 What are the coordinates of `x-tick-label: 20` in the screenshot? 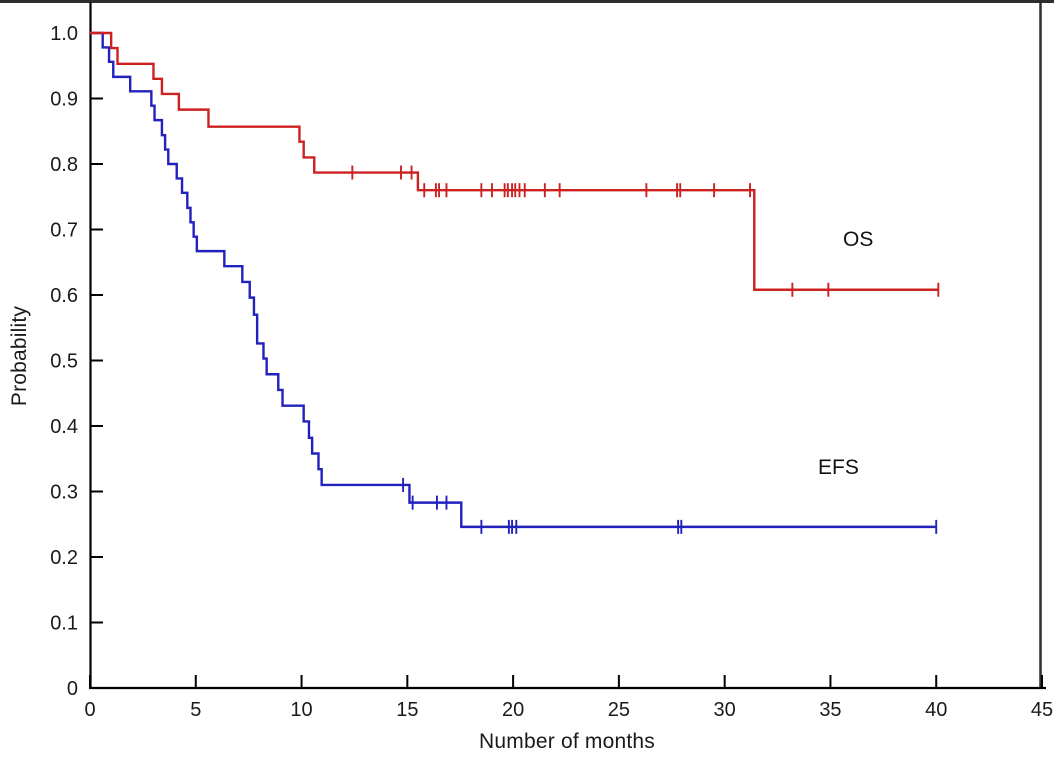 It's located at (513, 710).